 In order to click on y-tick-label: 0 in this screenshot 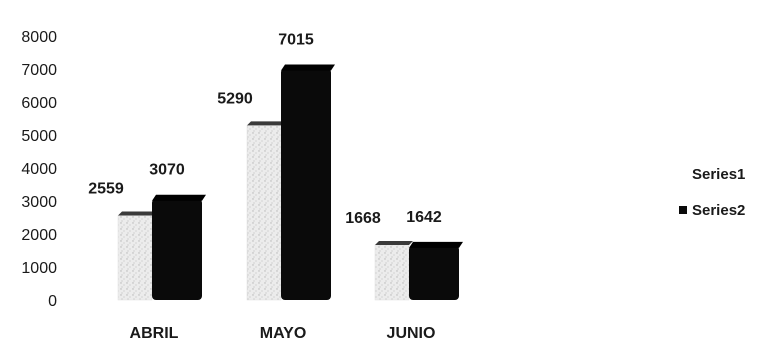, I will do `click(52, 301)`.